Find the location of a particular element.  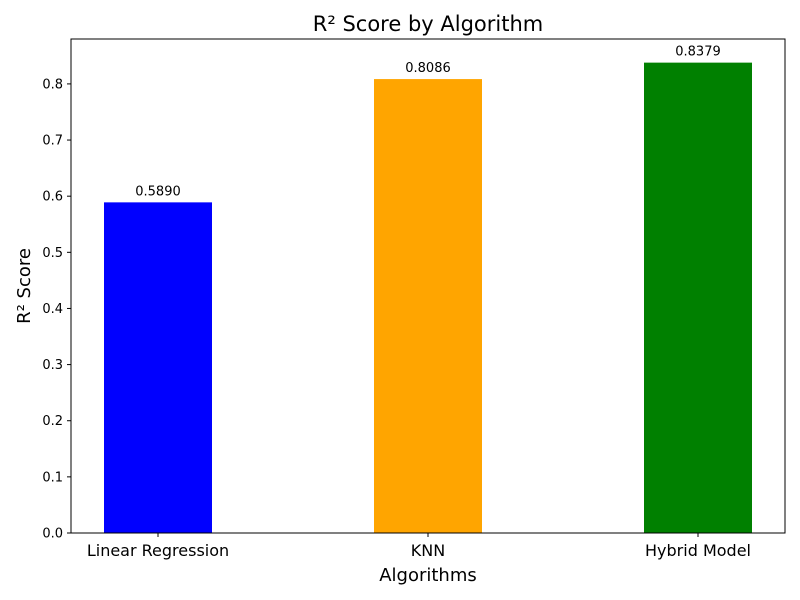

y-tick-label: 0.1 is located at coordinates (52, 477).